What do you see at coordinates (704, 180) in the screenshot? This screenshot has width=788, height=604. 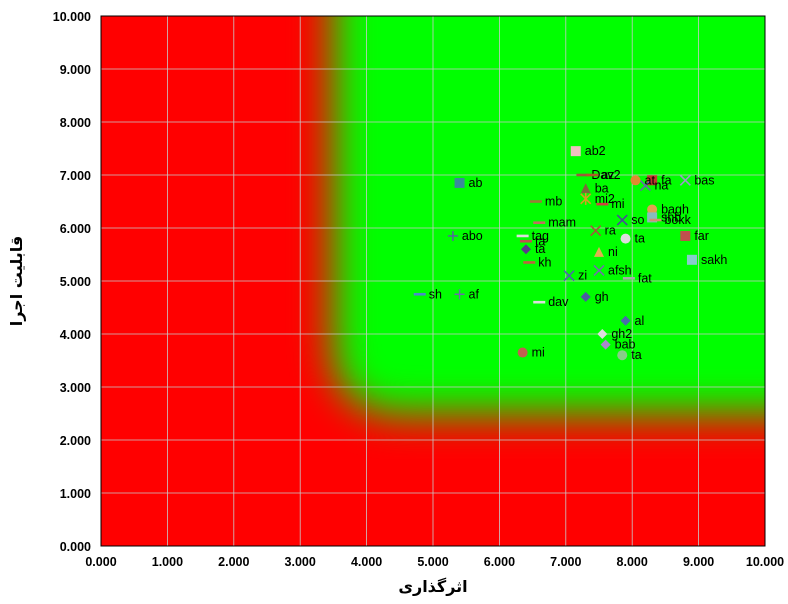 I see `point-label: bas` at bounding box center [704, 180].